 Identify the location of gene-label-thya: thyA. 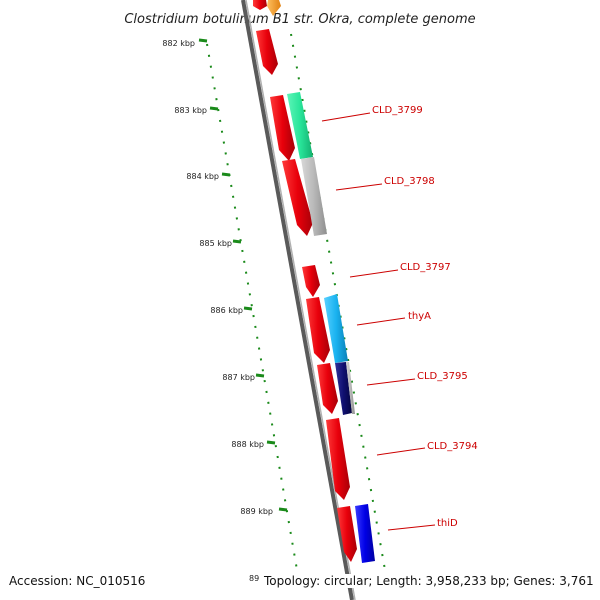
(419, 316).